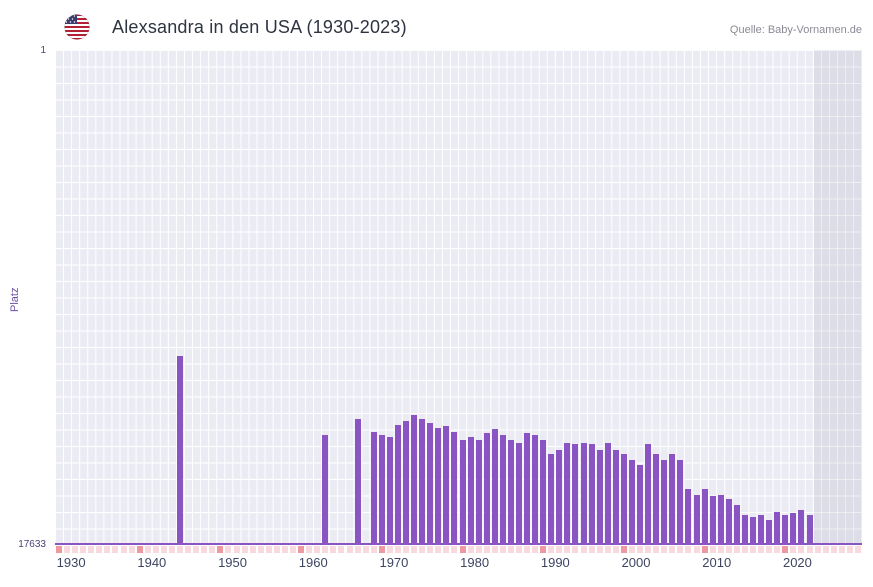 The image size is (873, 587). Describe the element at coordinates (180, 450) in the screenshot. I see `bar-1943` at that location.